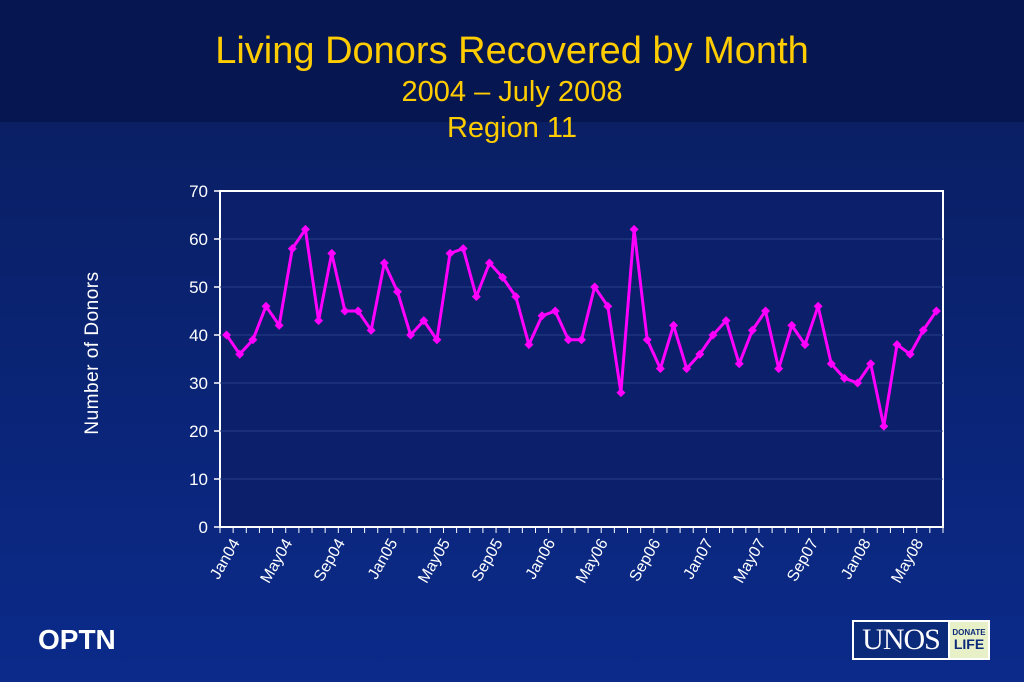 This screenshot has height=682, width=1024. What do you see at coordinates (198, 335) in the screenshot?
I see `y-tick-label: 40` at bounding box center [198, 335].